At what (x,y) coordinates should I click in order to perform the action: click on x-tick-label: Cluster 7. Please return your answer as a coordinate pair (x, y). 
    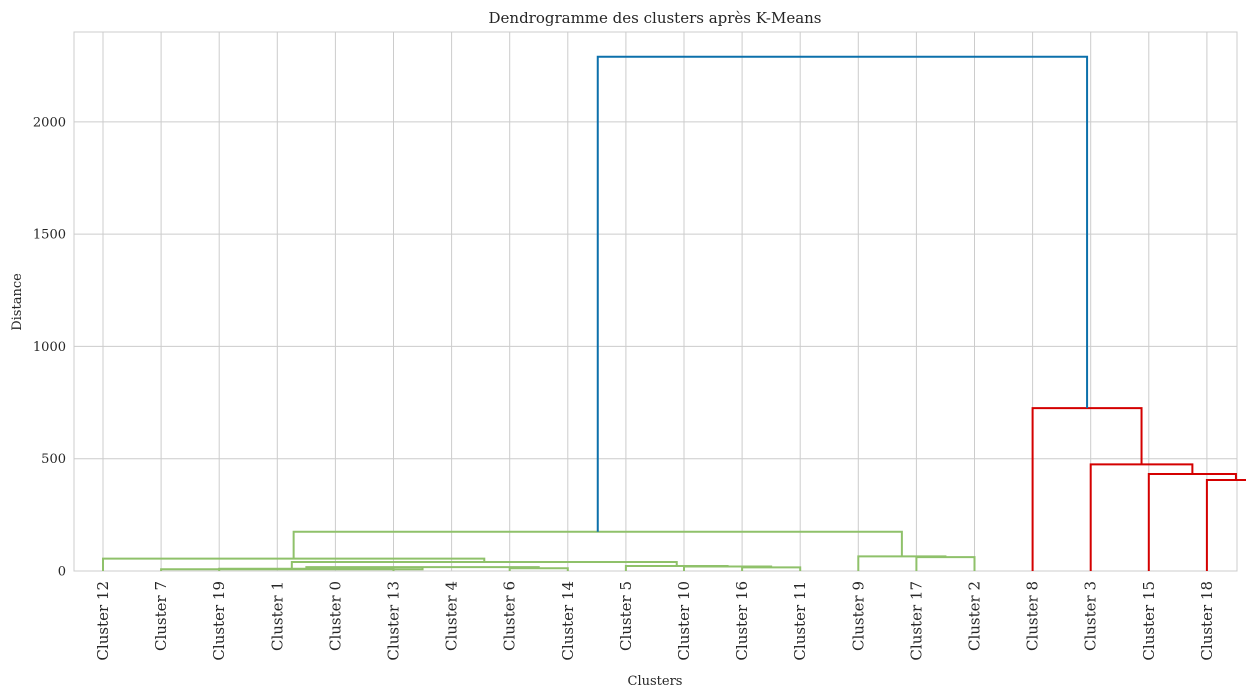
    Looking at the image, I should click on (161, 616).